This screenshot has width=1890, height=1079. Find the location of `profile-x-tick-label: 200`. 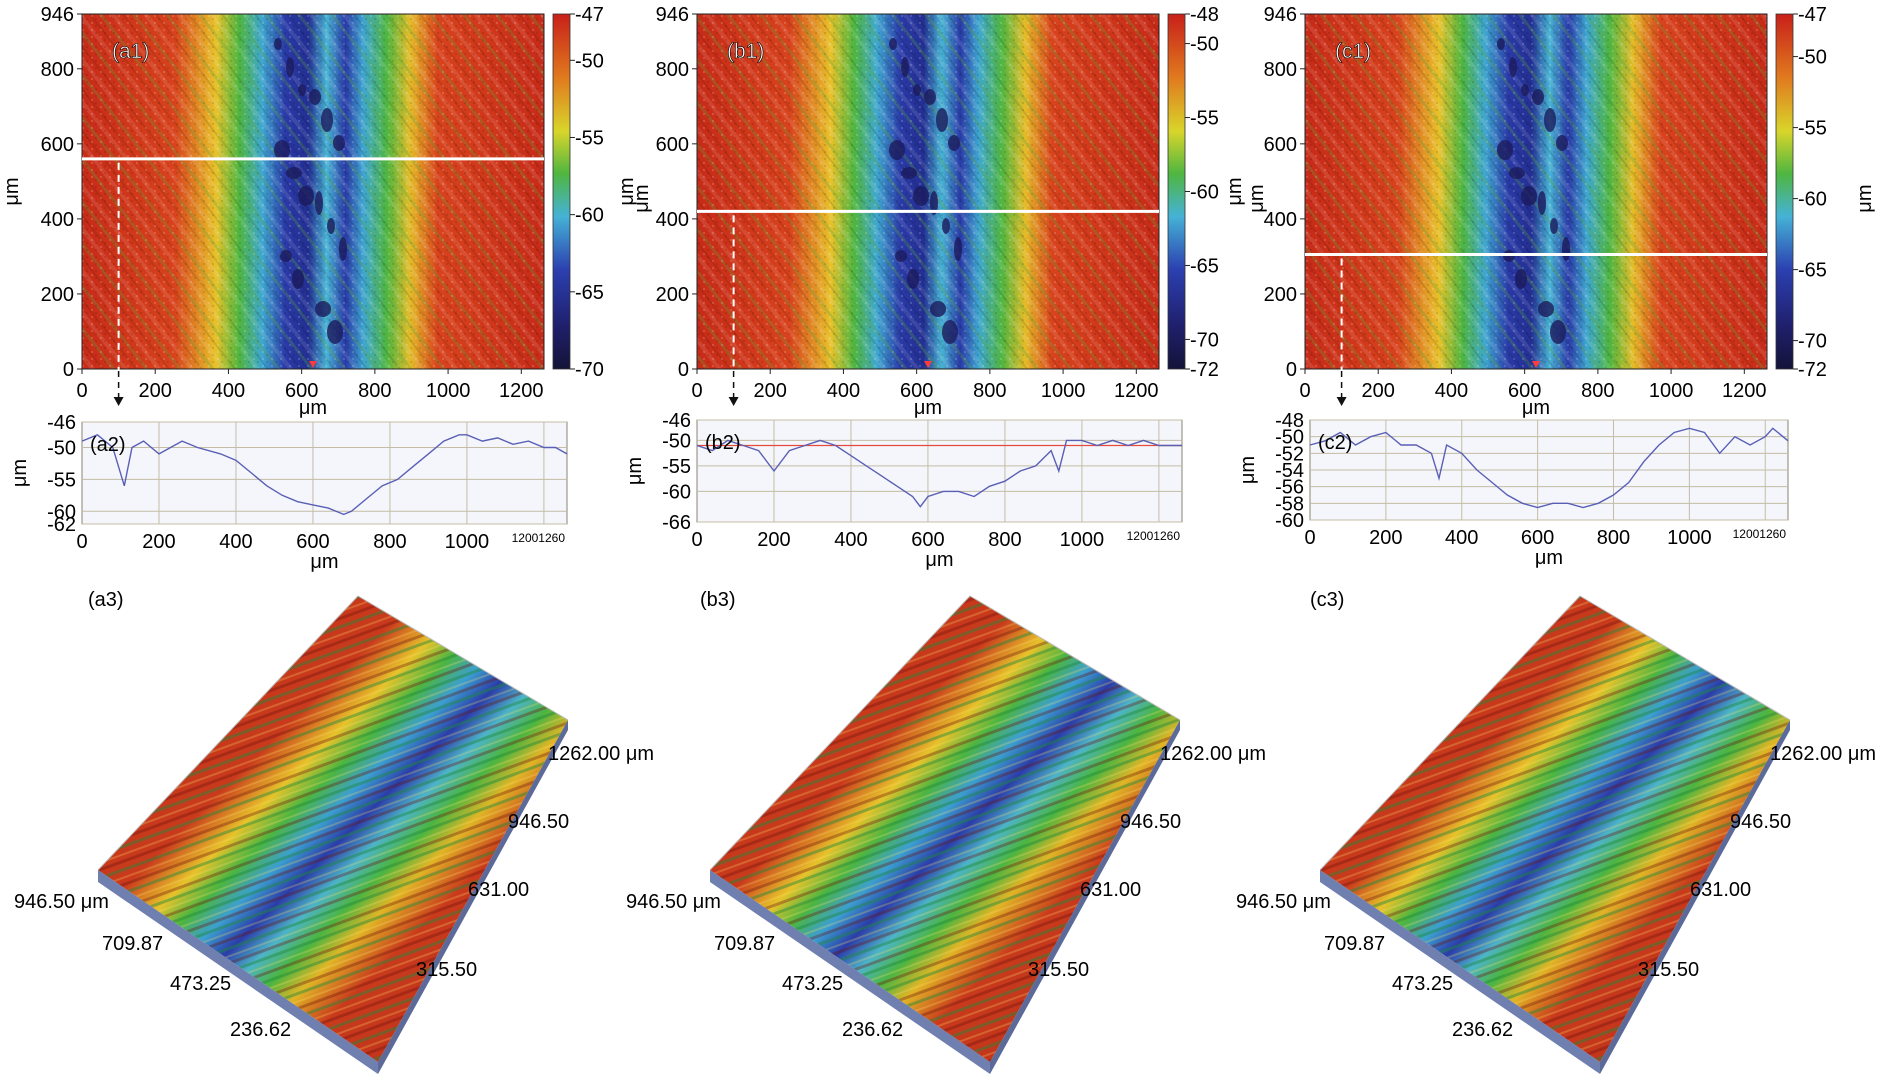

profile-x-tick-label: 200 is located at coordinates (773, 540).